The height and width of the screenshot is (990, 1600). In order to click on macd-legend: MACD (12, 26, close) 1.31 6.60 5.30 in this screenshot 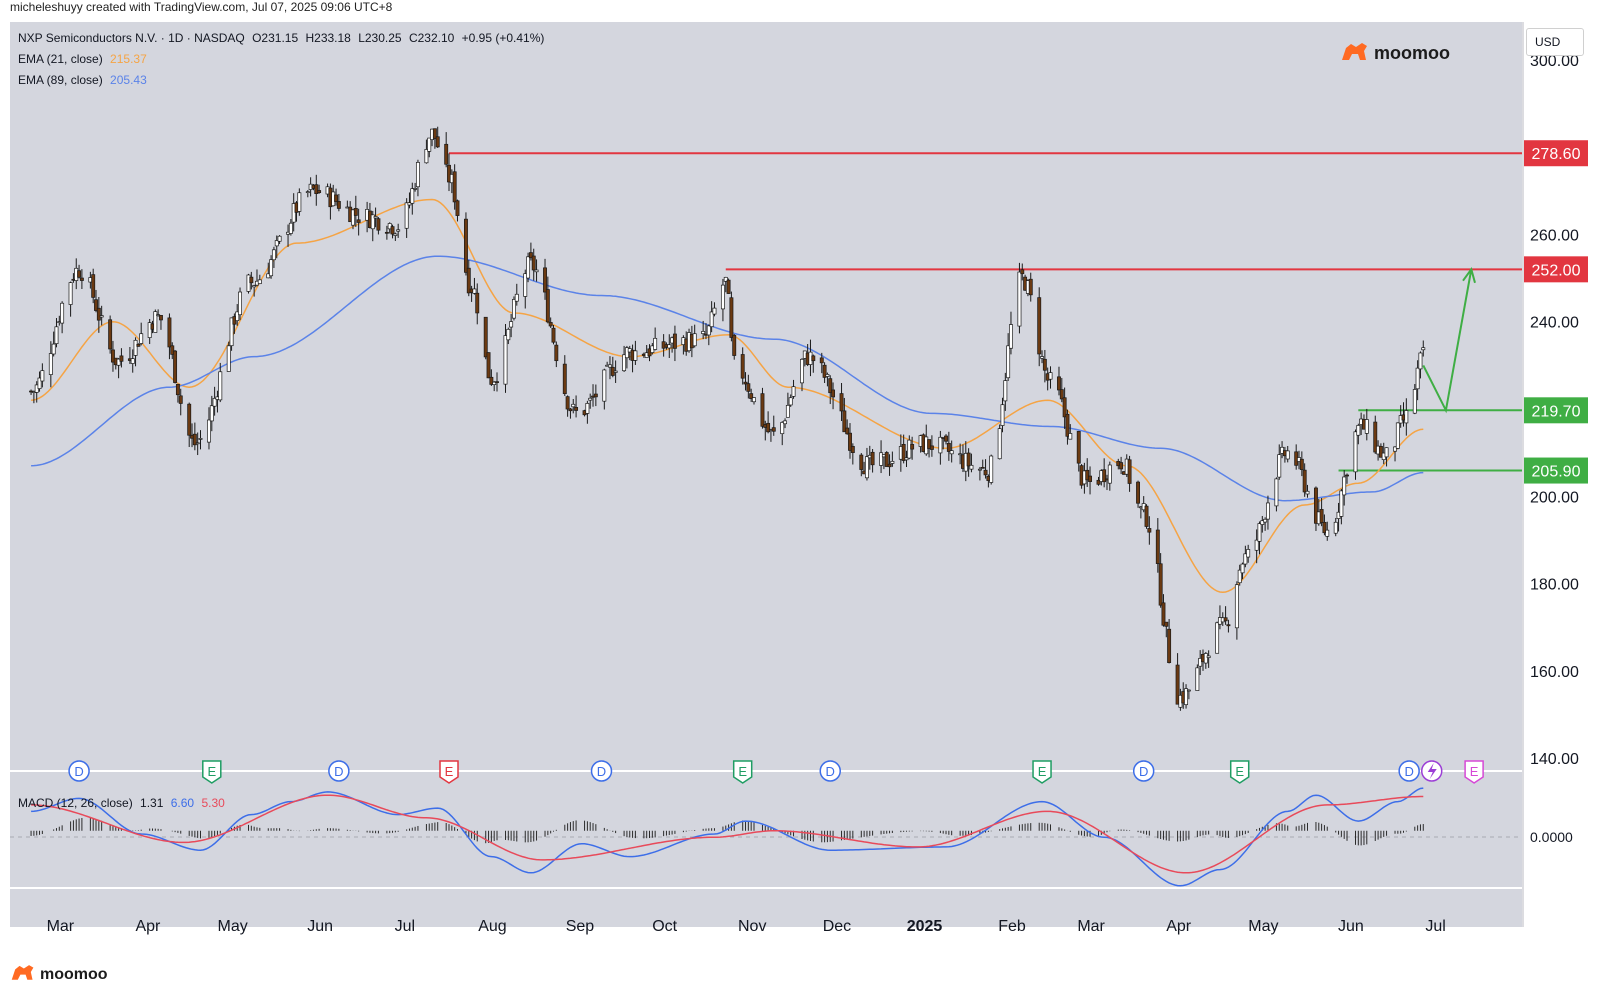, I will do `click(123, 803)`.